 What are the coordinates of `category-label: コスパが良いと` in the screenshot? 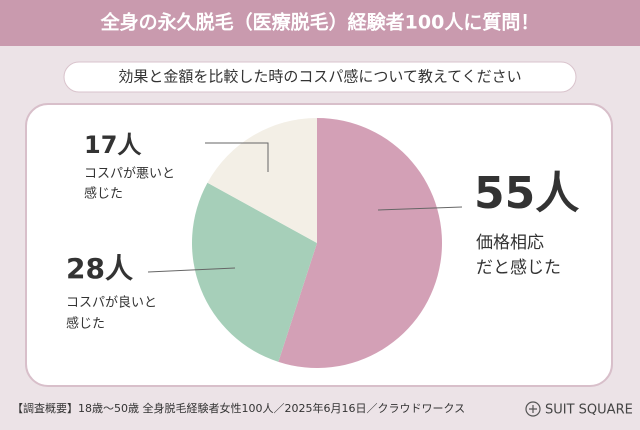 It's located at (111, 303).